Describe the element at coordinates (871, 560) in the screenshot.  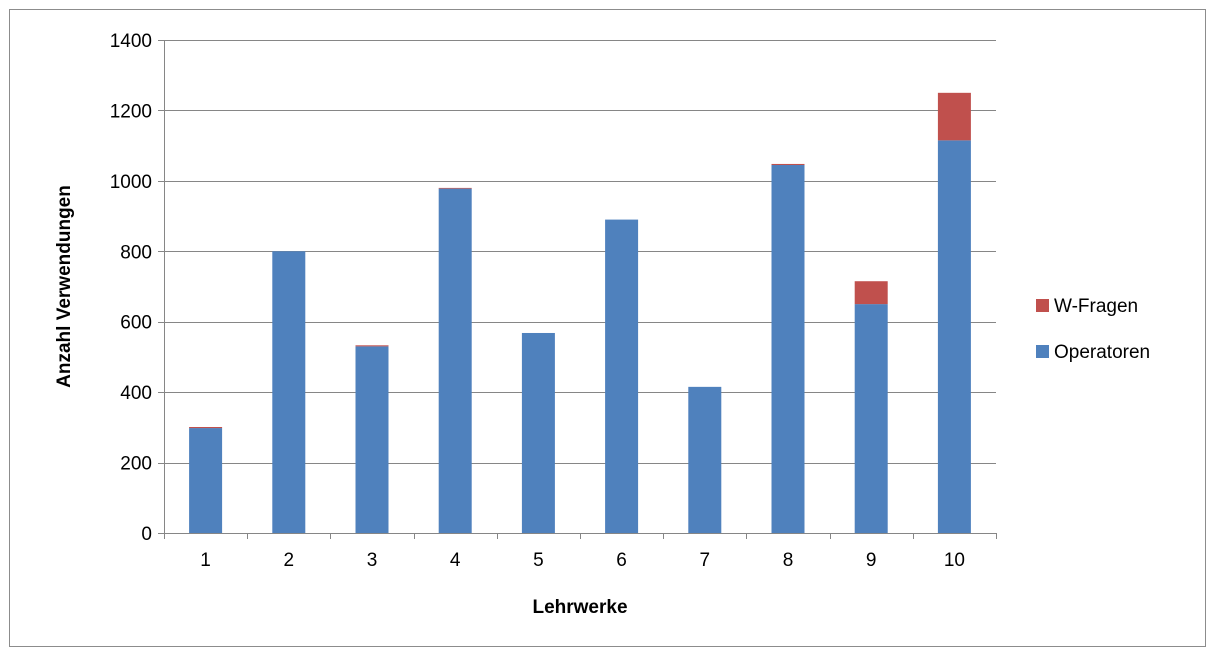
I see `x-tick-label-9: 9` at that location.